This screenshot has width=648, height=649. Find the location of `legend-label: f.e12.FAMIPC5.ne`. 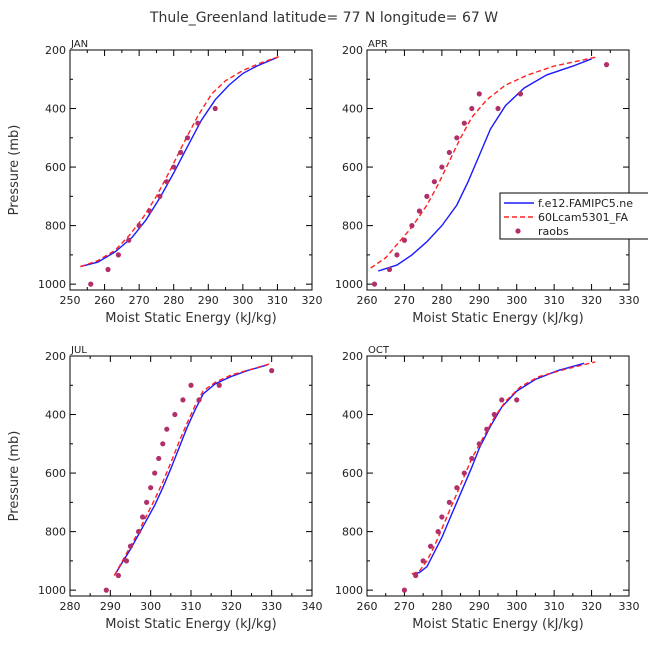

legend-label: f.e12.FAMIPC5.ne is located at coordinates (585, 203).